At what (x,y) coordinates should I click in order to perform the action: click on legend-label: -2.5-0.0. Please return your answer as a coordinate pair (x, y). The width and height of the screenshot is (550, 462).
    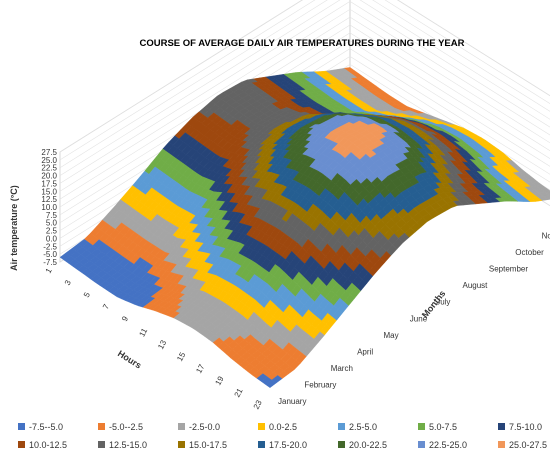
    Looking at the image, I should click on (204, 427).